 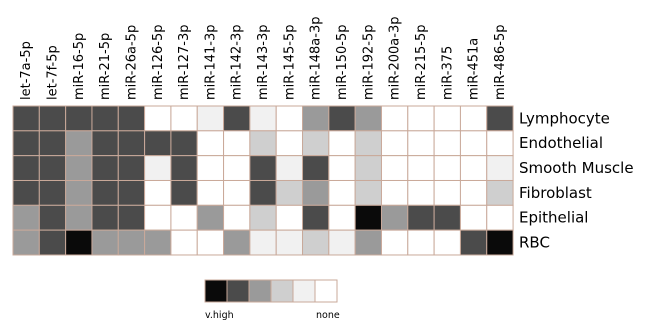 I want to click on row-label: Epithelial, so click(x=553, y=218).